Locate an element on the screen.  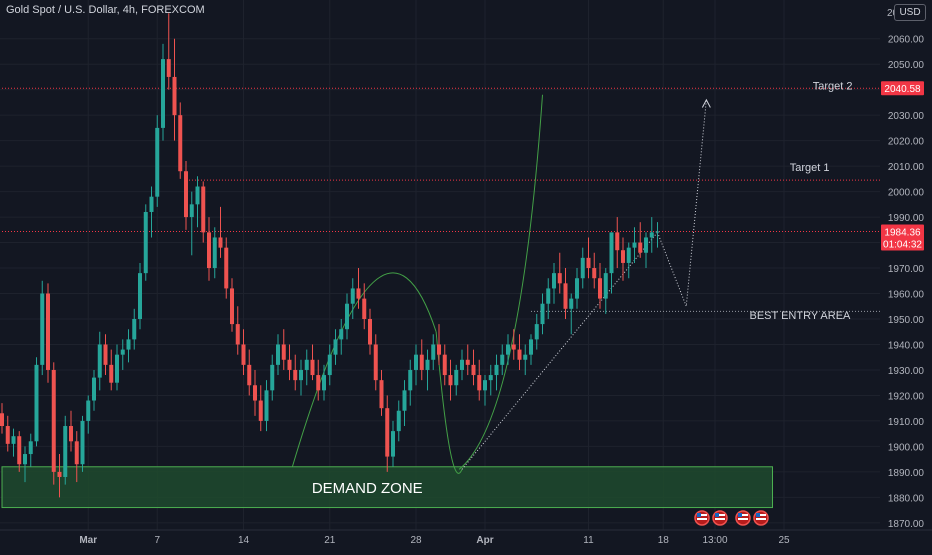
time-tick-label: Apr is located at coordinates (484, 540).